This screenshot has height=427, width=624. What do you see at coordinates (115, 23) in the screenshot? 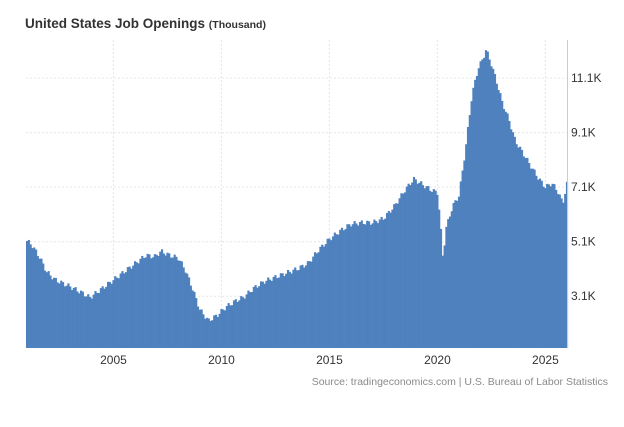
I see `chart-title-text: United States Job Openings` at bounding box center [115, 23].